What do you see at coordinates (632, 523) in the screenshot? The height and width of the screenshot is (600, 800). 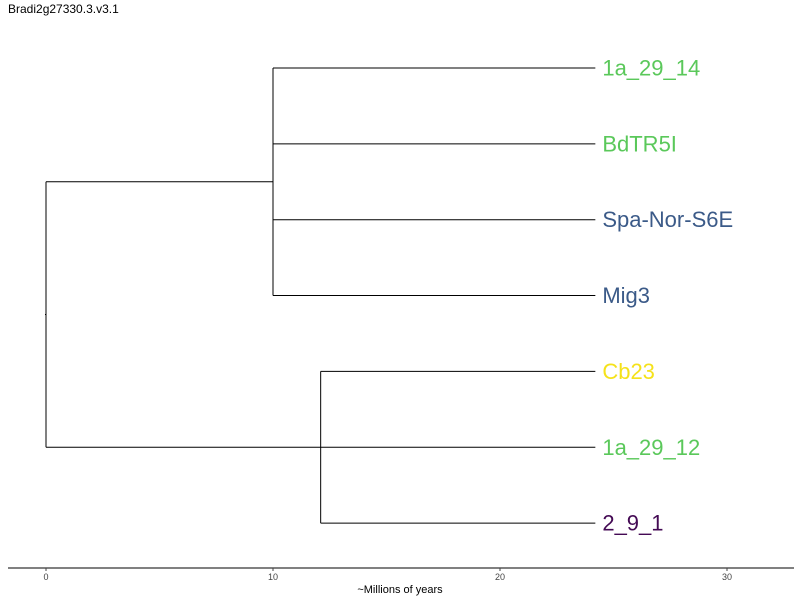 I see `tip-label: 2_9_1` at bounding box center [632, 523].